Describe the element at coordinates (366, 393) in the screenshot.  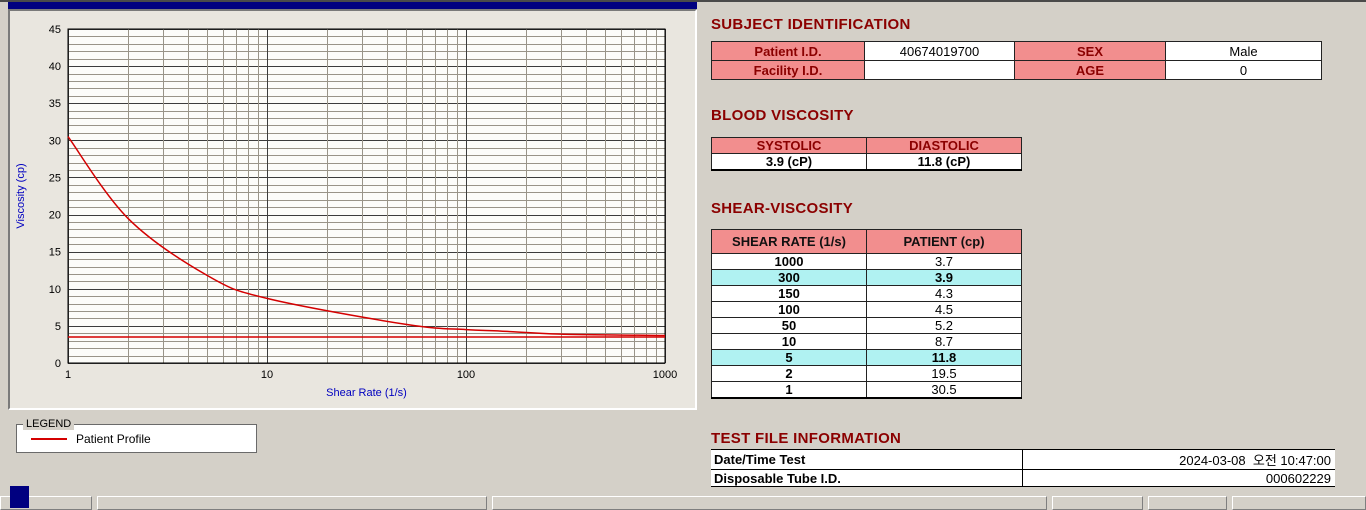
I see `x-axis-label: Shear Rate (1/s)` at that location.